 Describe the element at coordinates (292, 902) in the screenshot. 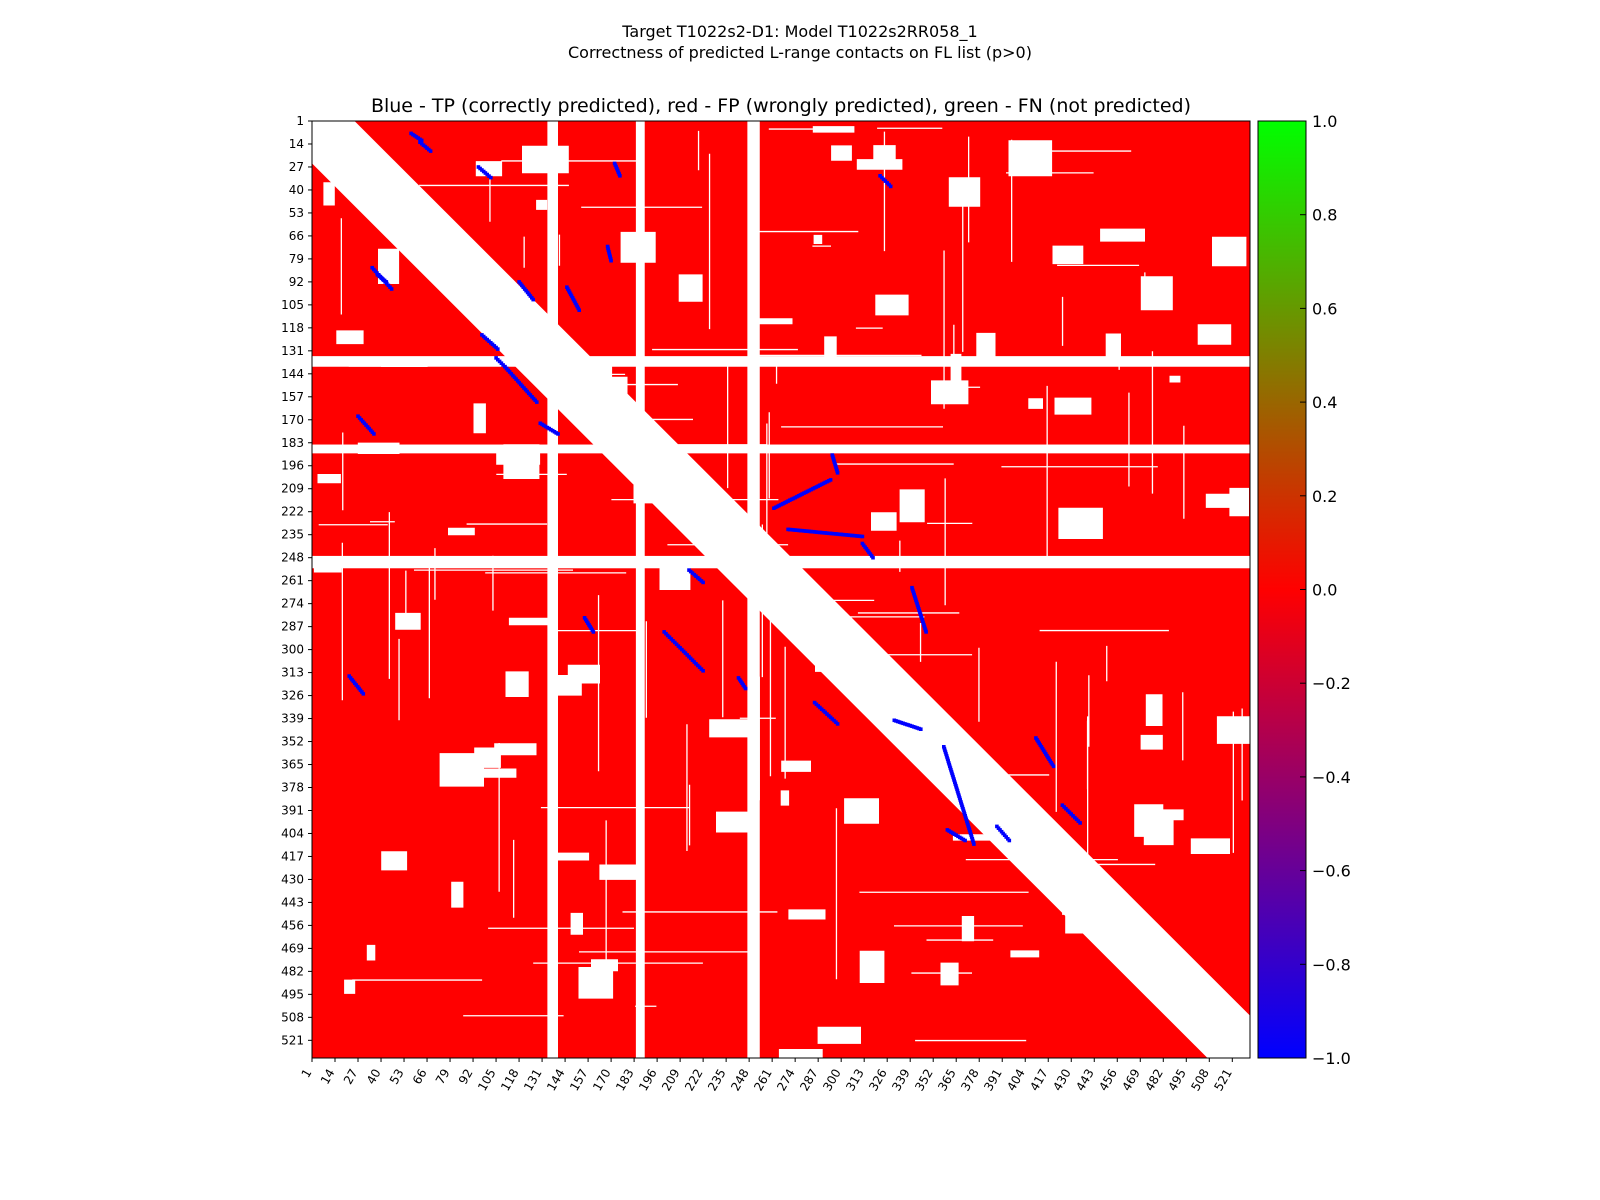

I see `y-tick-label: 443` at that location.